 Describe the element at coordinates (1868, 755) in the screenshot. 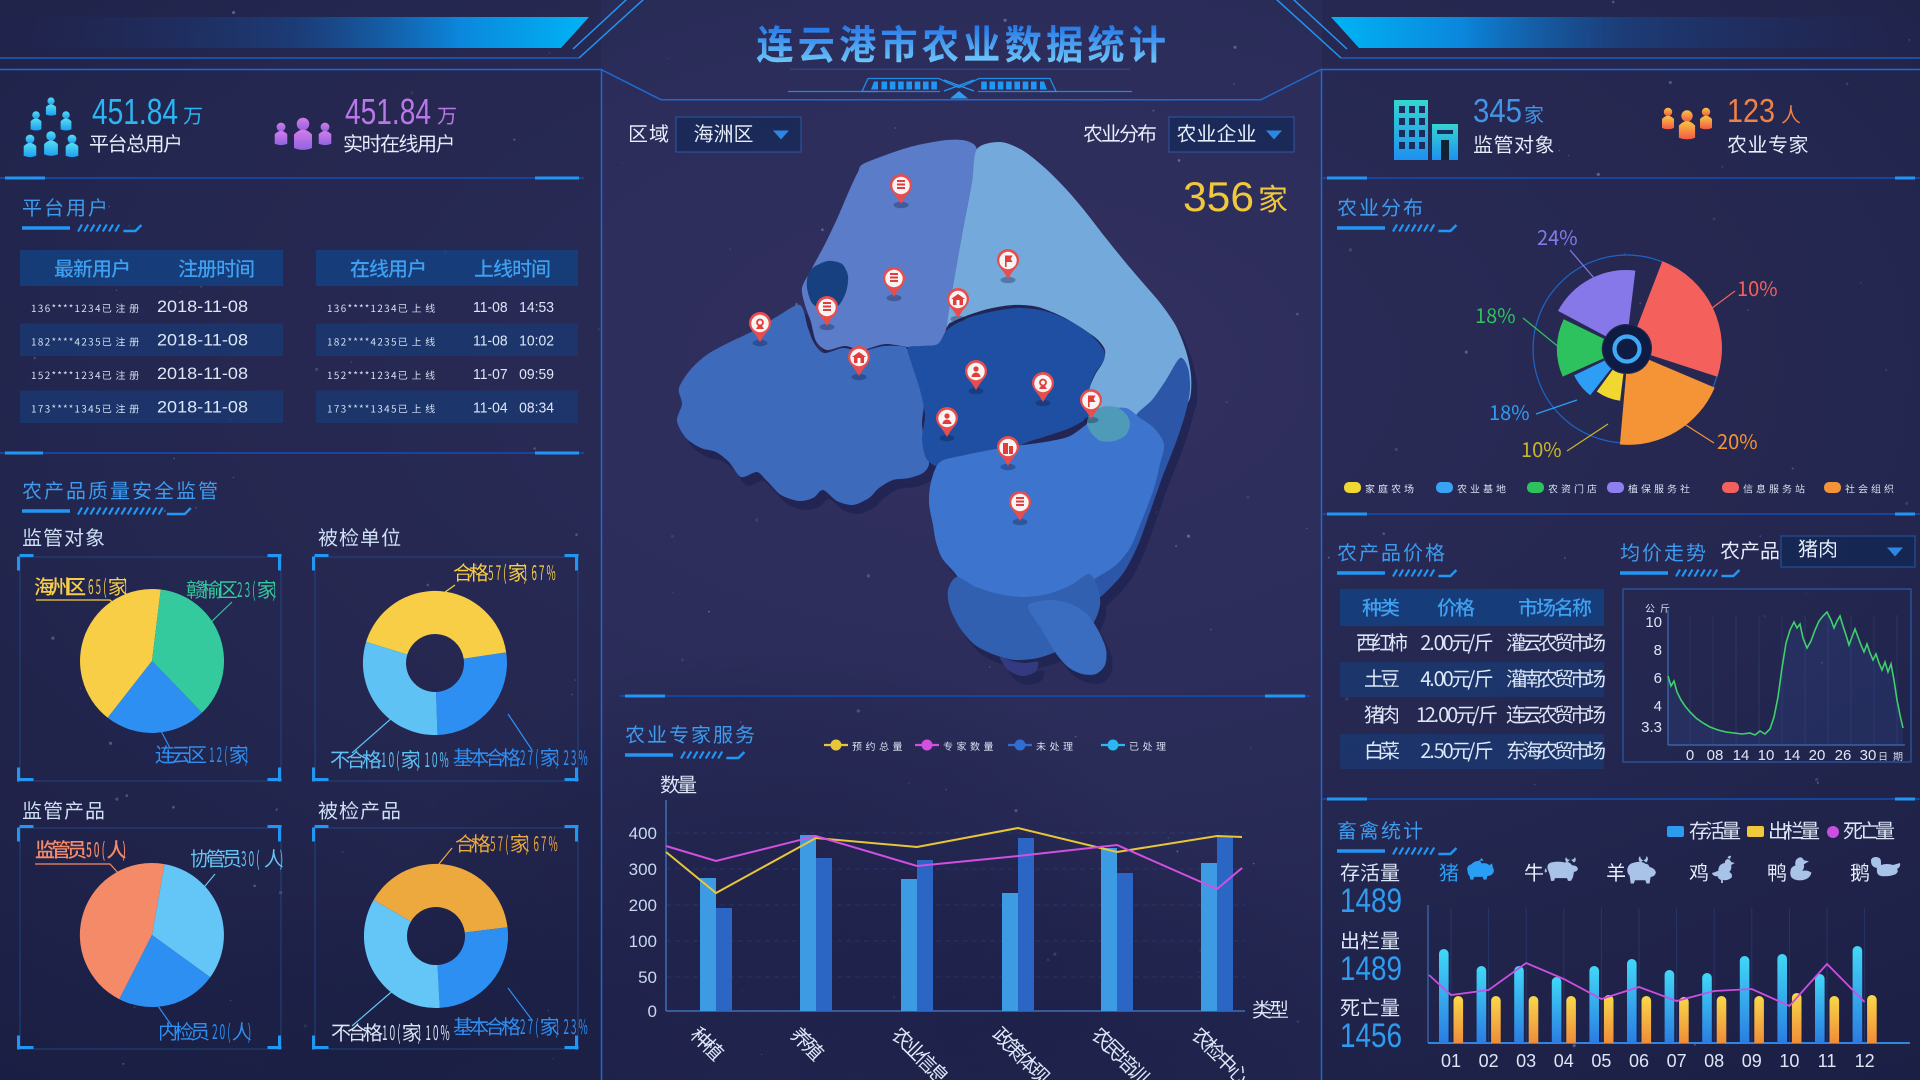

I see `svg-text: 30` at that location.